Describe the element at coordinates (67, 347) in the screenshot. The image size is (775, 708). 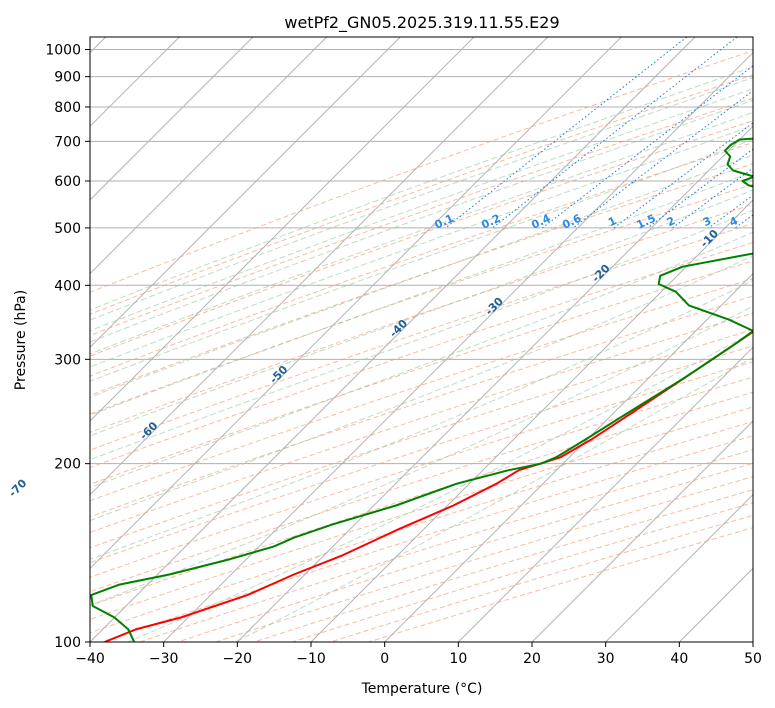
I see `y-axis-ticks: 100 200 300 400 500 600 700 800 900 1000` at that location.